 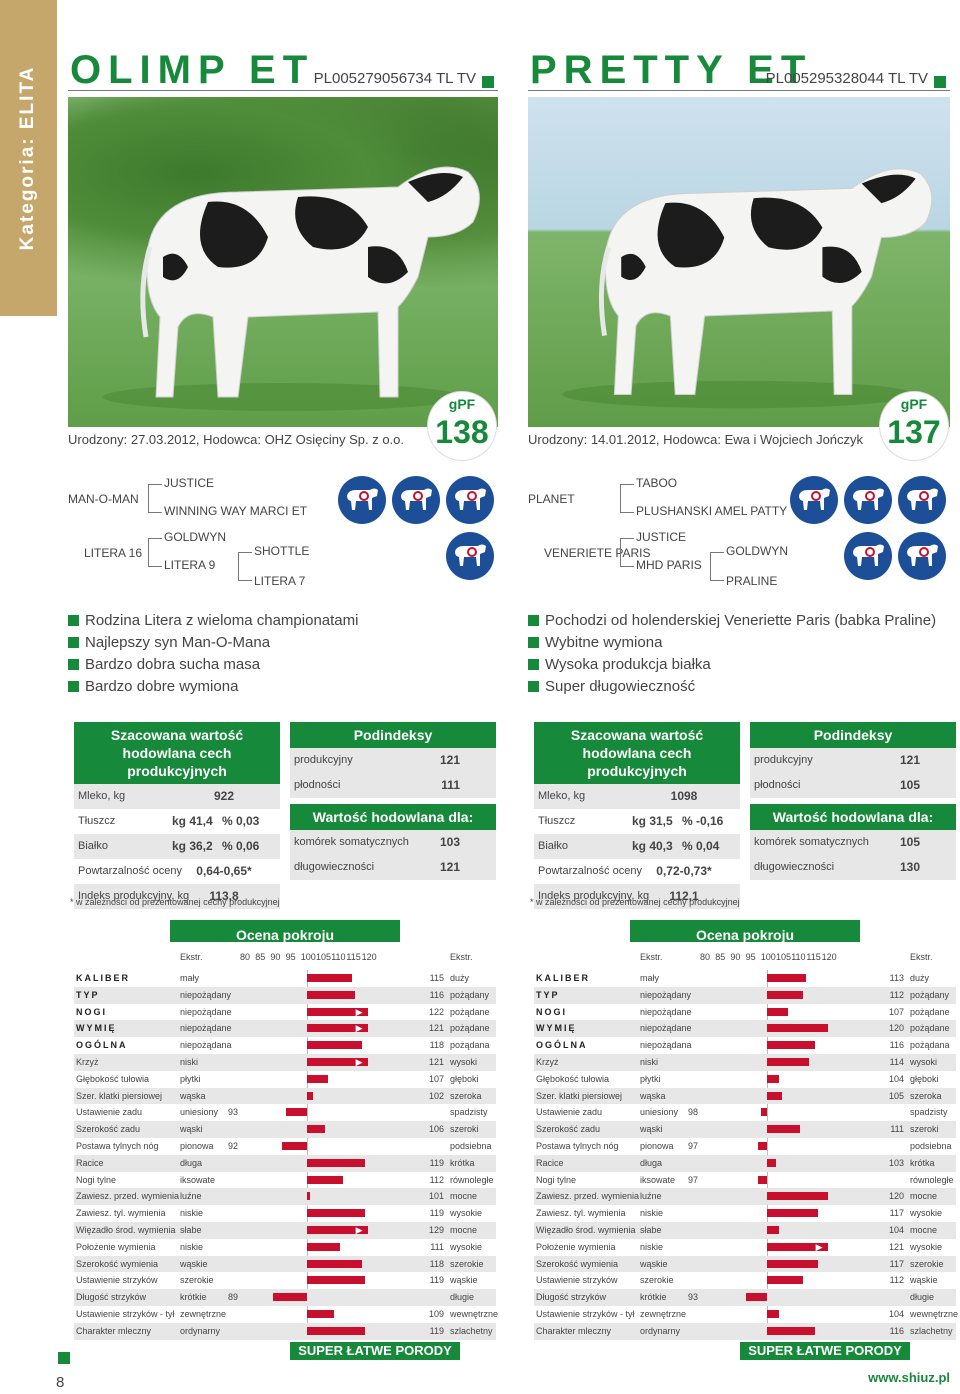 I want to click on trait-value: 120, so click(x=896, y=1196).